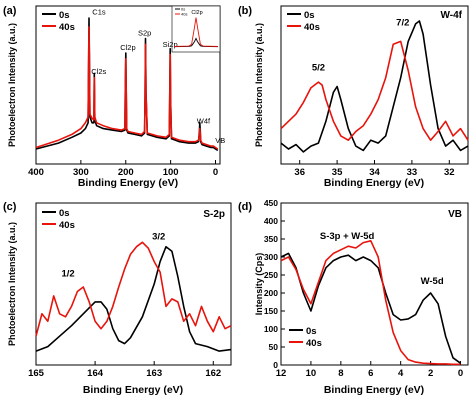 The width and height of the screenshot is (474, 400). Describe the element at coordinates (126, 172) in the screenshot. I see `x-tick-label: 200` at that location.